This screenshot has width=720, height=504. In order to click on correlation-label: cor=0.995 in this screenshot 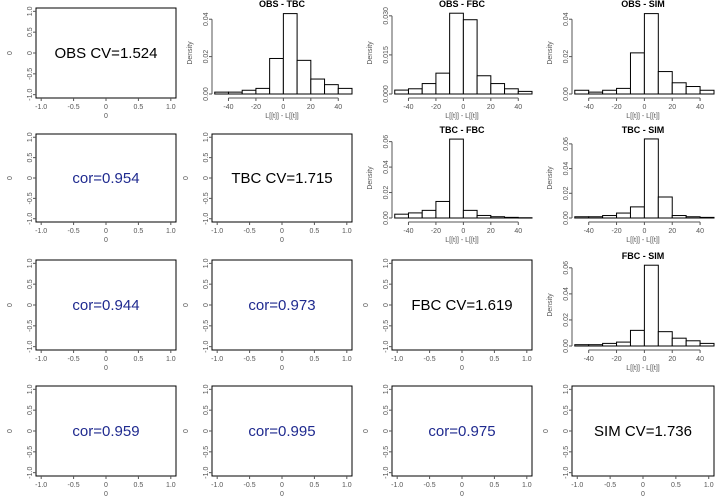, I will do `click(281, 431)`.